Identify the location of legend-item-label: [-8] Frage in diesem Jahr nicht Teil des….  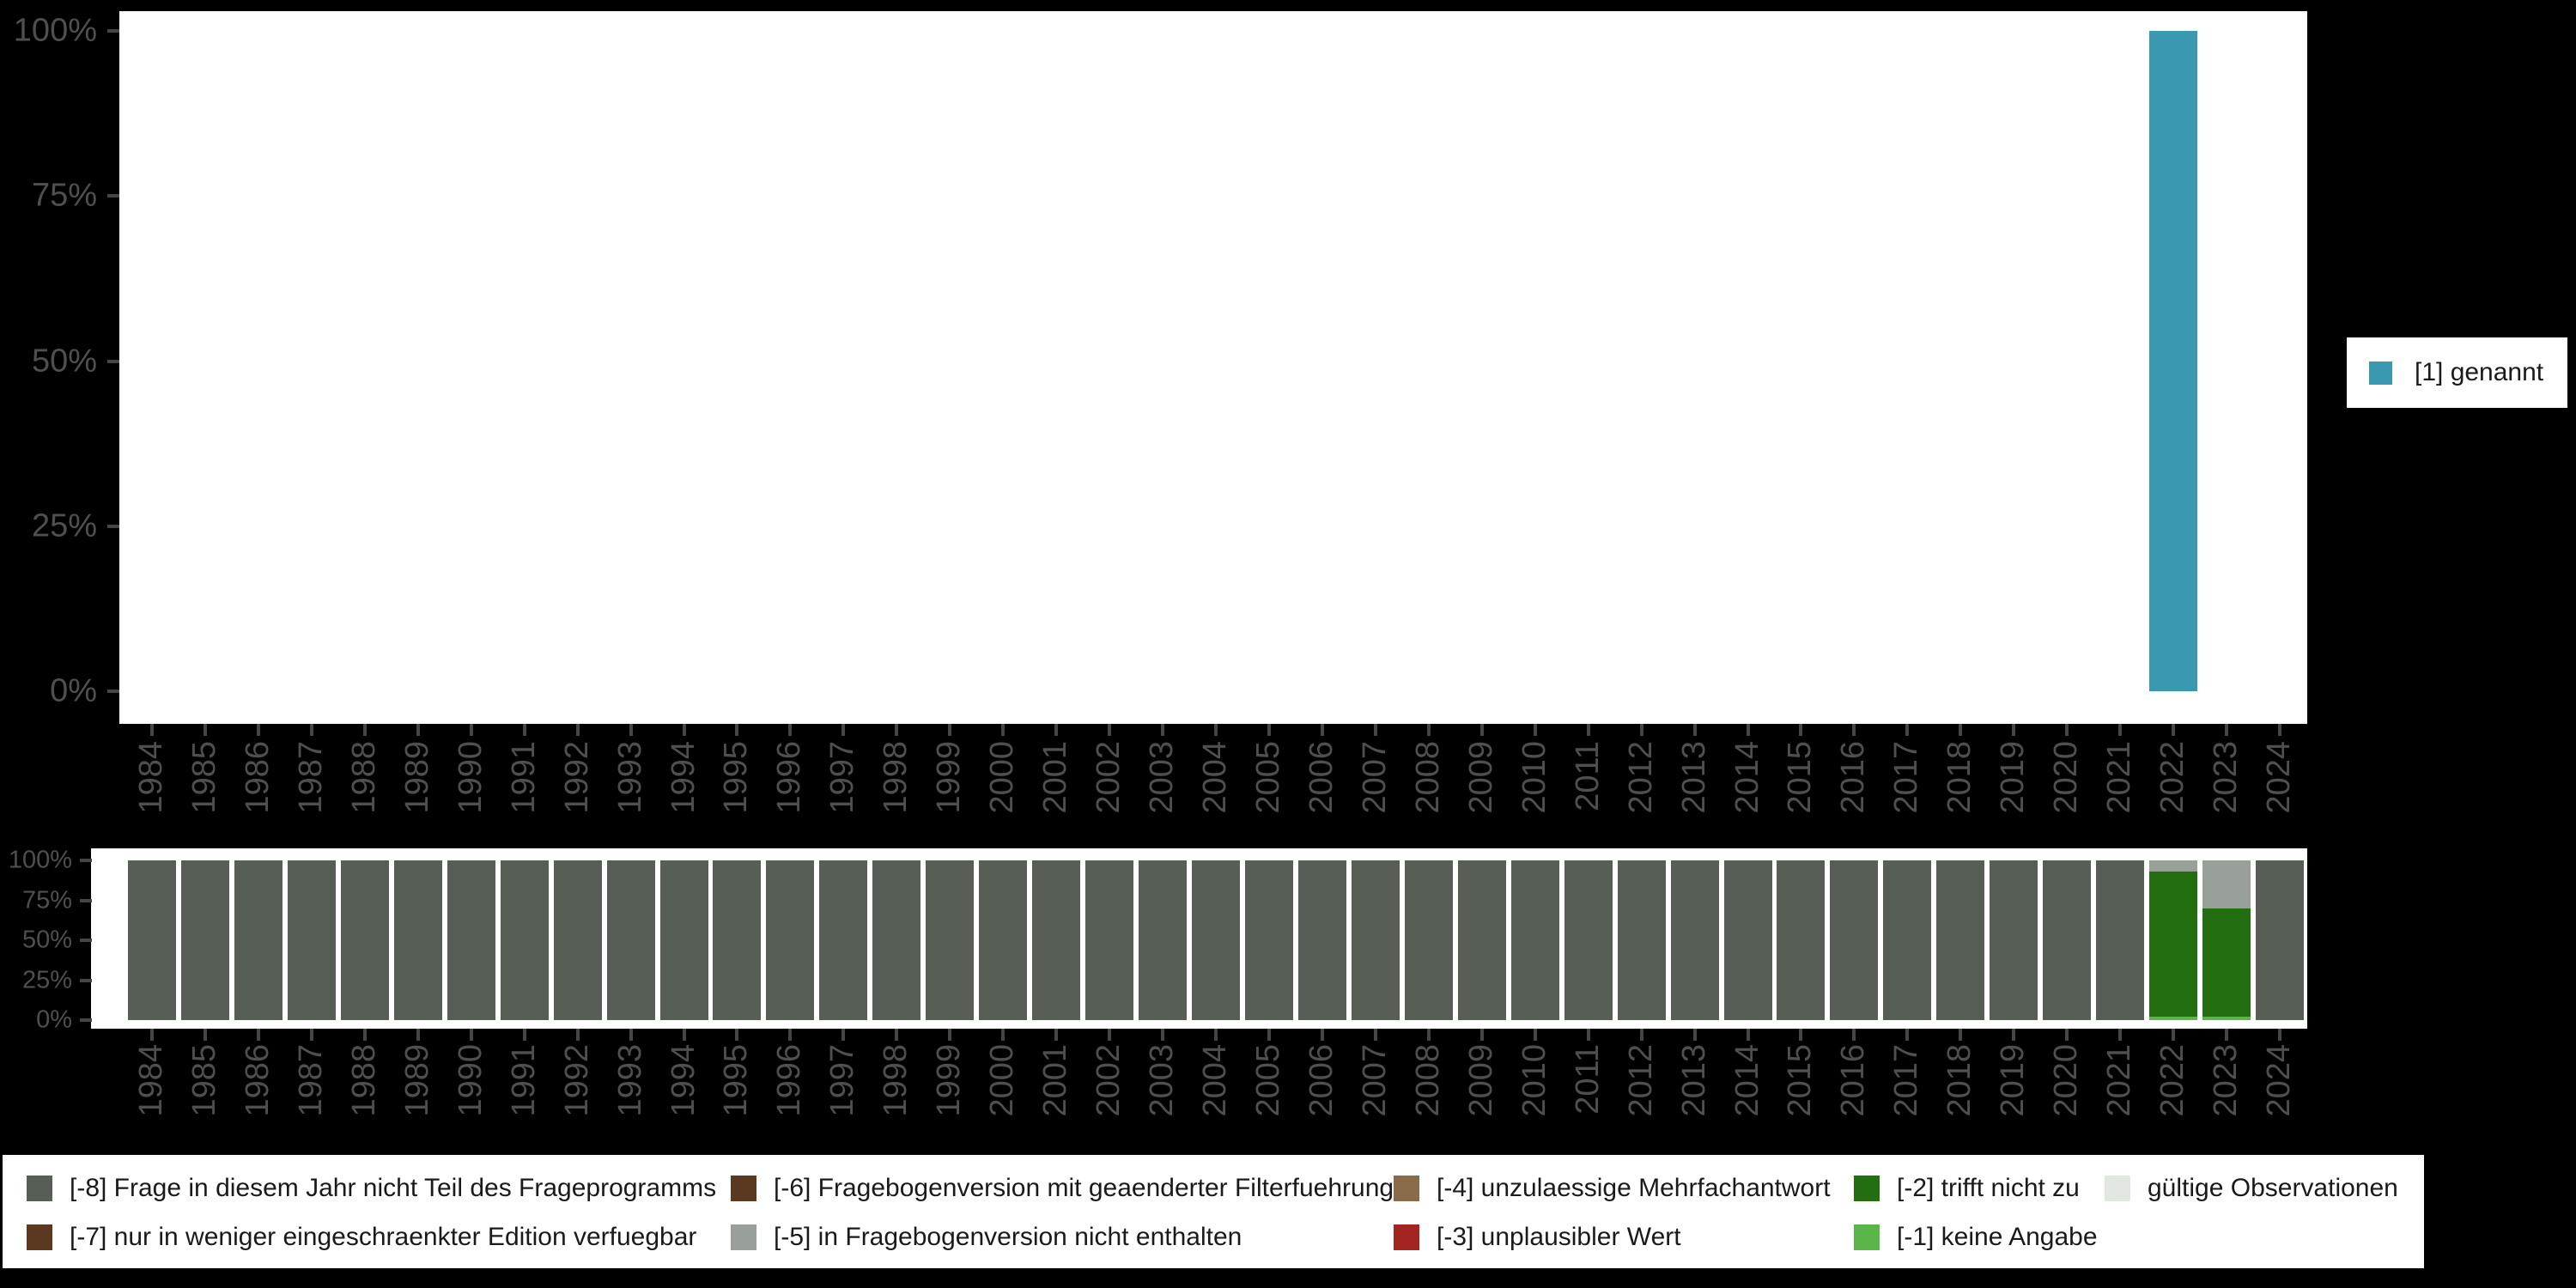
(393, 1188).